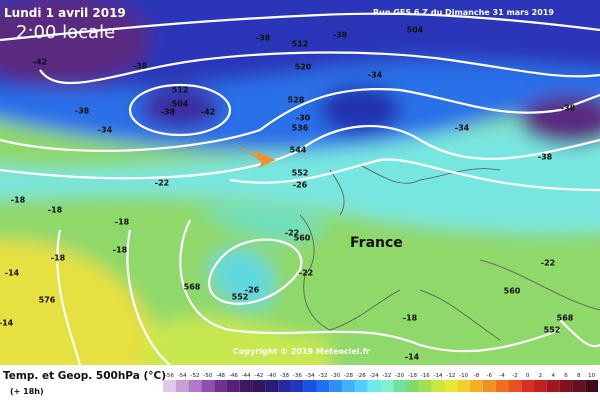 The width and height of the screenshot is (600, 400). What do you see at coordinates (553, 376) in the screenshot?
I see `scale-label: 4` at bounding box center [553, 376].